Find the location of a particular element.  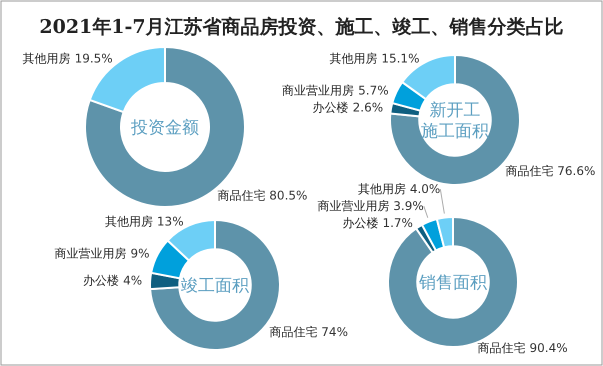

data-label: 3.9% is located at coordinates (408, 206).